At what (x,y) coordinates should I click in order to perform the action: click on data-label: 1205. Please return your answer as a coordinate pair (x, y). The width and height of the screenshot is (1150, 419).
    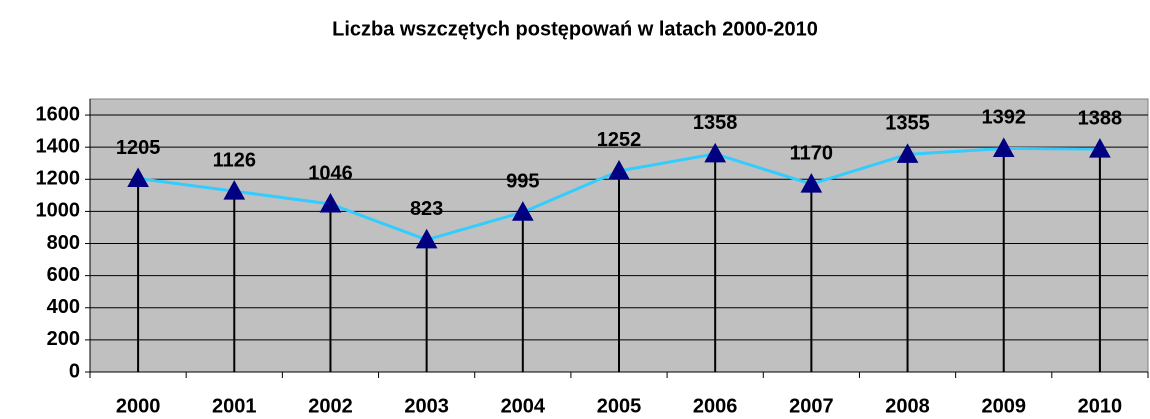
    Looking at the image, I should click on (138, 148).